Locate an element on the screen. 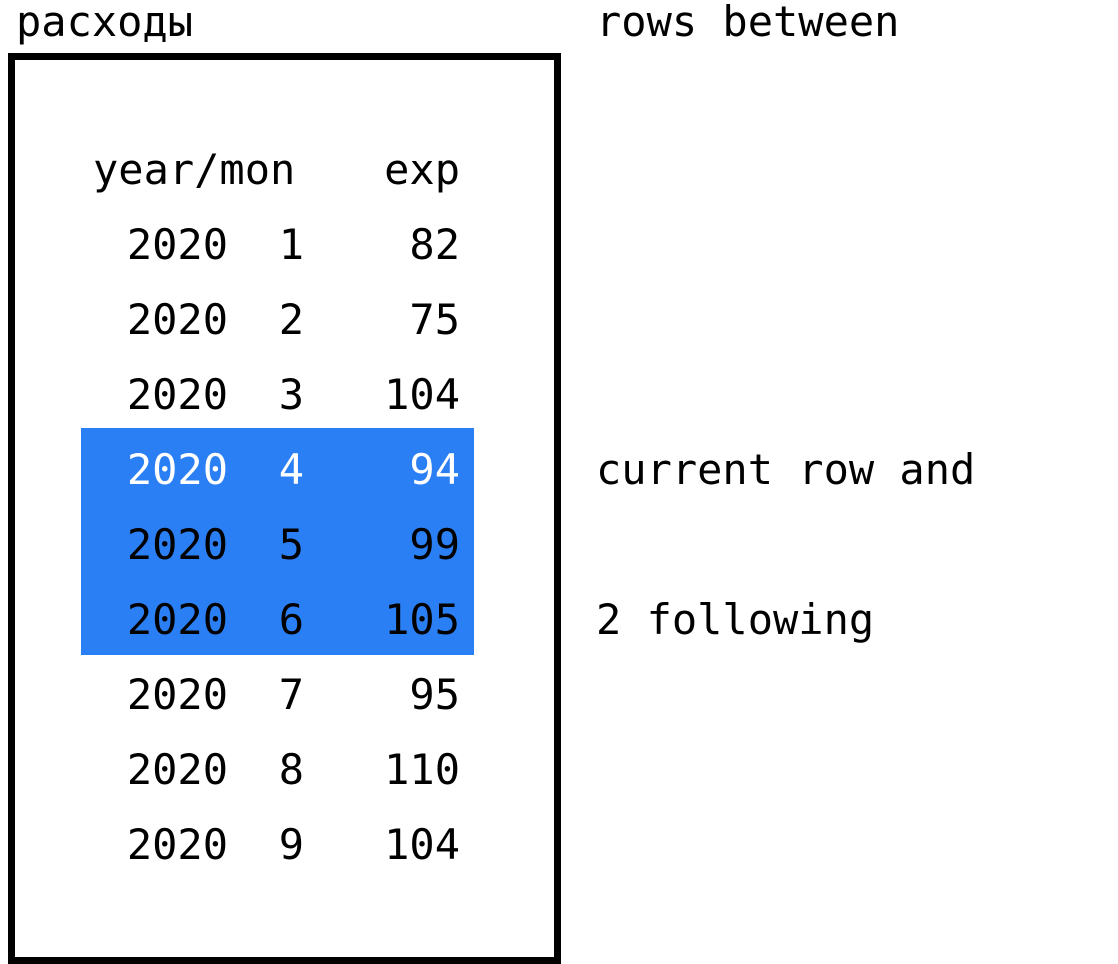 The image size is (1118, 964). cell-month: 2 is located at coordinates (291, 319).